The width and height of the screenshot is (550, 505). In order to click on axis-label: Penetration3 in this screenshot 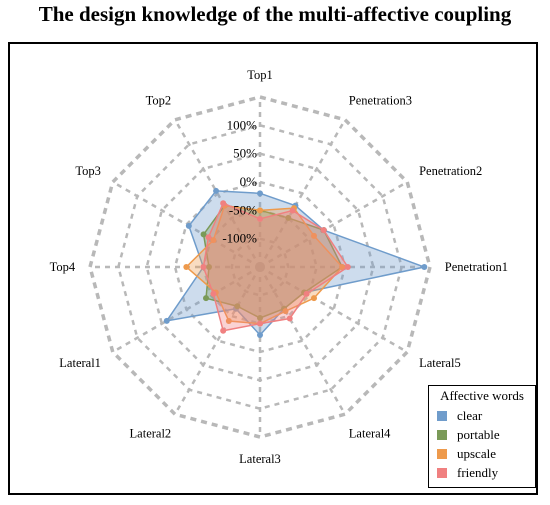, I will do `click(380, 101)`.